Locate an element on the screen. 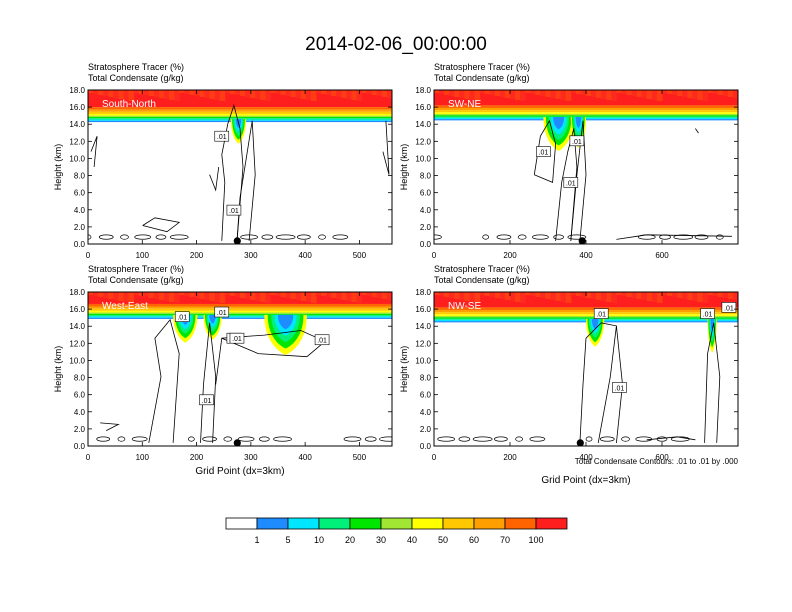 This screenshot has width=792, height=612. y-axis-label: Height (km) is located at coordinates (404, 369).